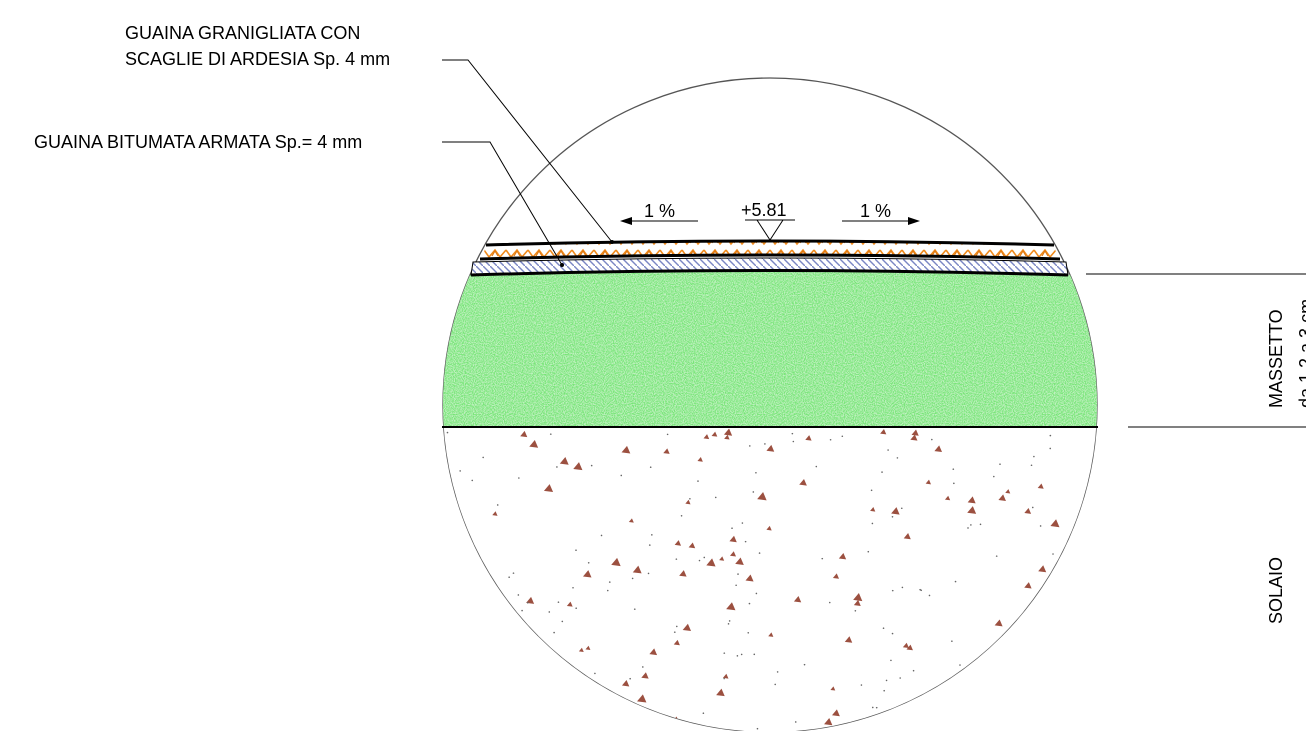 This screenshot has width=1306, height=731. I want to click on svg-text: +5.81, so click(764, 210).